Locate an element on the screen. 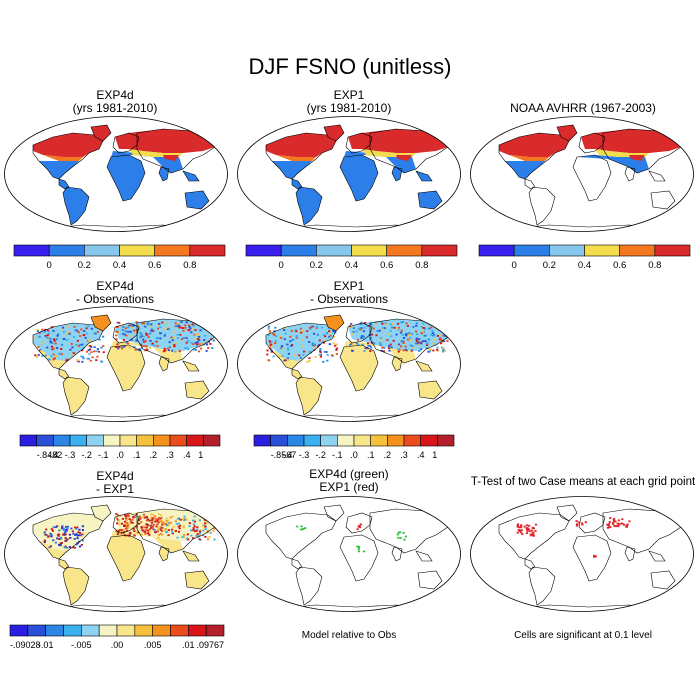  map-exp4d-obs is located at coordinates (116, 364).